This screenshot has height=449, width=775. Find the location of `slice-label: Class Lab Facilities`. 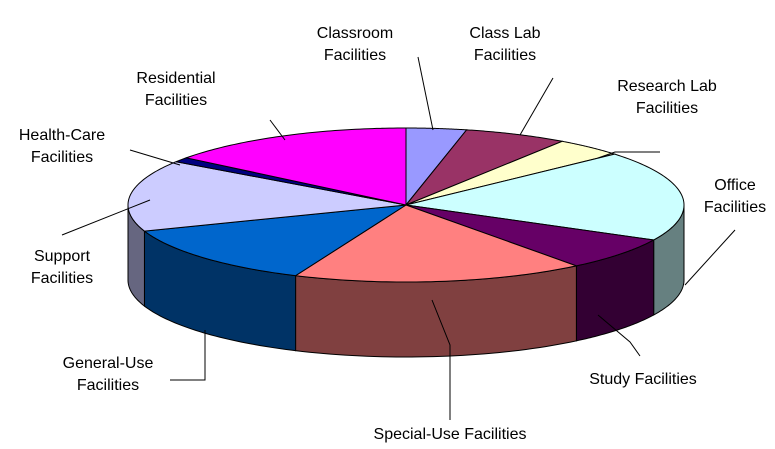

slice-label: Class Lab Facilities is located at coordinates (505, 44).